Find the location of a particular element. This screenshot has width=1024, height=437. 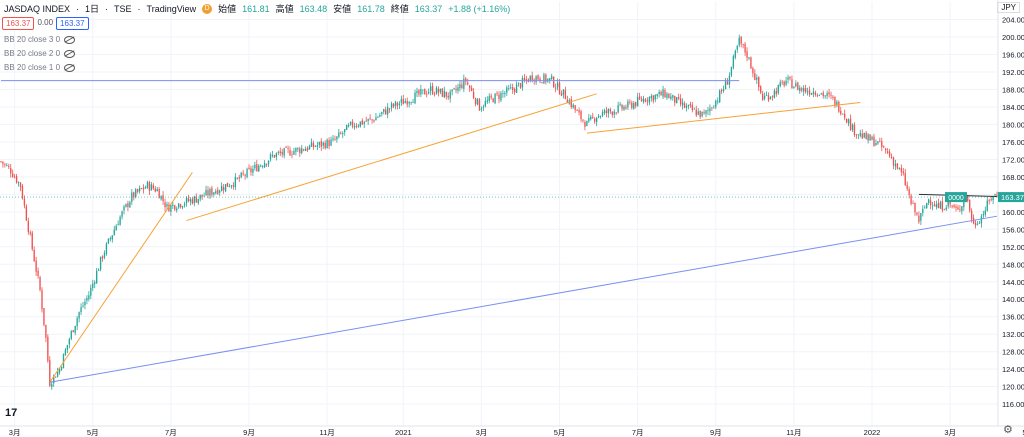

indicator-bb-1: BB 20 close 1 0 is located at coordinates (40, 67).